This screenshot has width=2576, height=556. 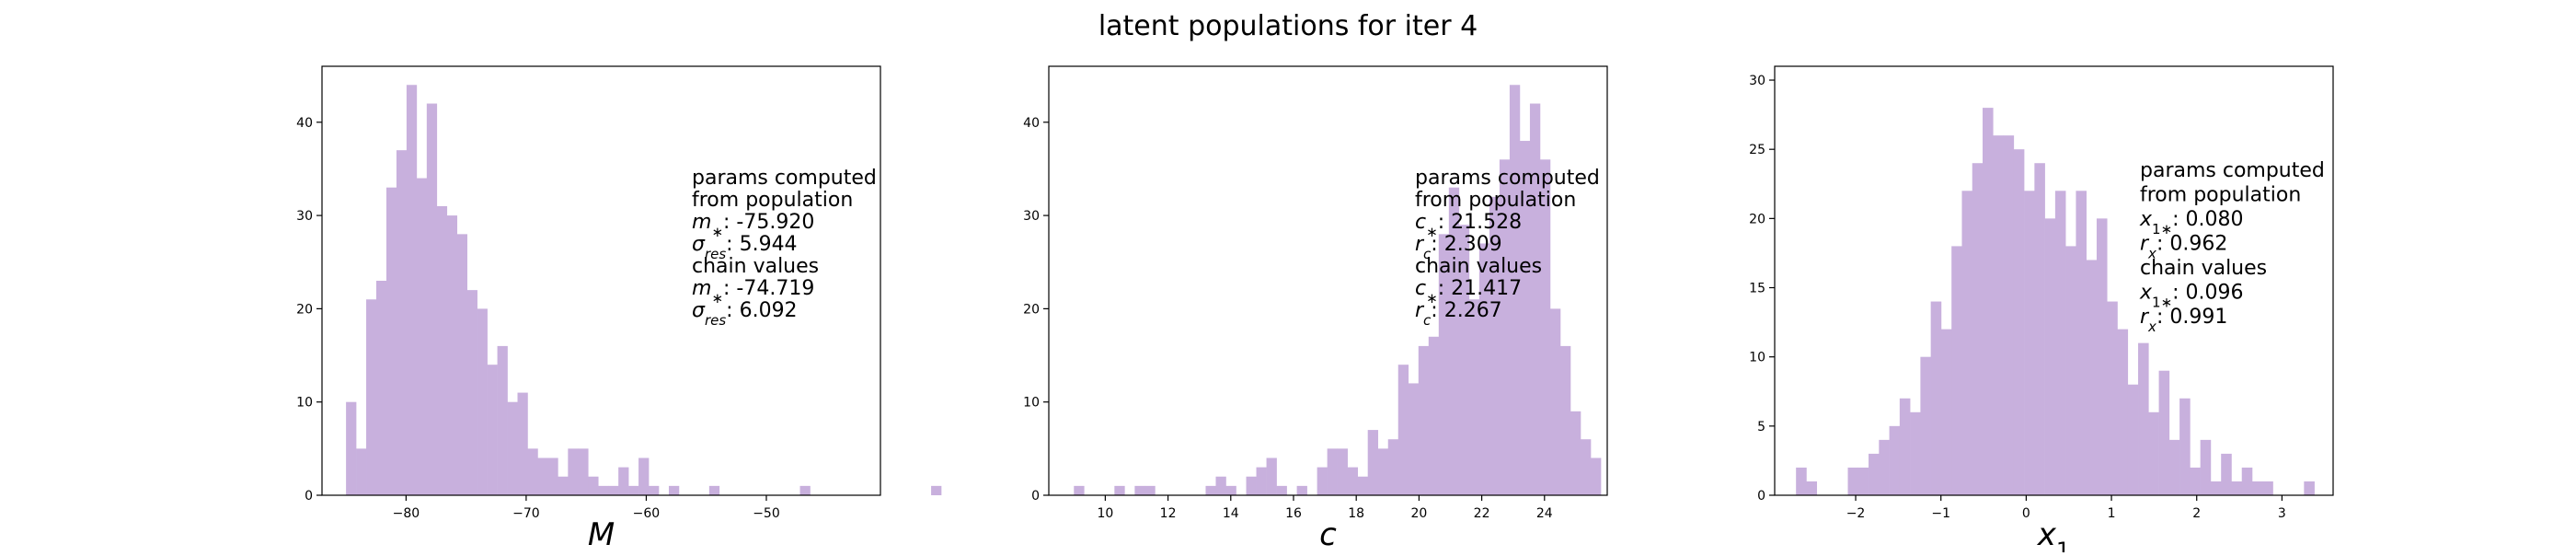 I want to click on x-tick-label: −60, so click(x=647, y=513).